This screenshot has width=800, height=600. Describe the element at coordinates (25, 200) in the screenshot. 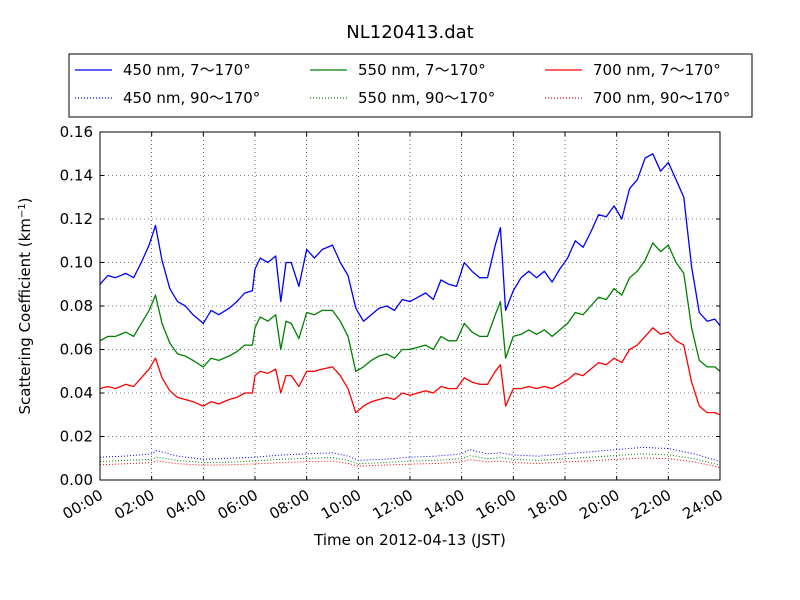

I see `y-axis-label-close: )` at that location.